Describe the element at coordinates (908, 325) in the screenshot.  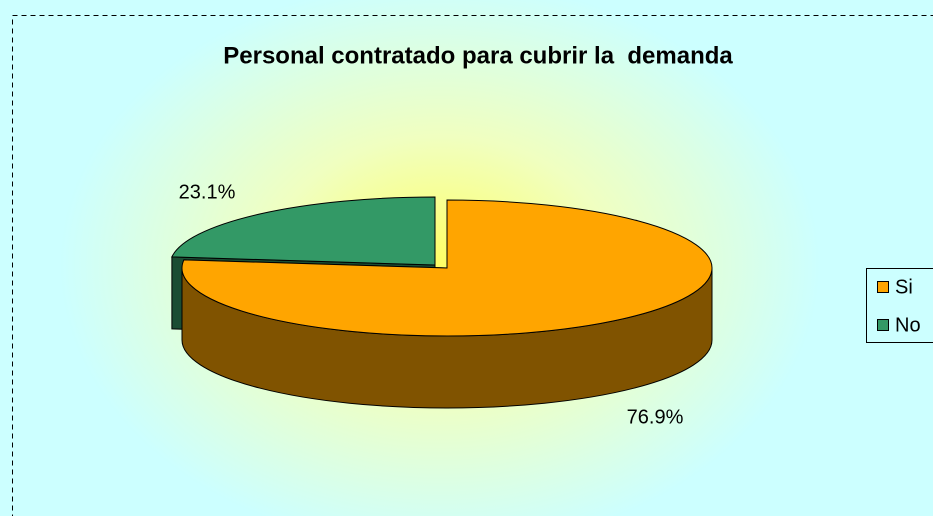
I see `legend-label: No` at that location.